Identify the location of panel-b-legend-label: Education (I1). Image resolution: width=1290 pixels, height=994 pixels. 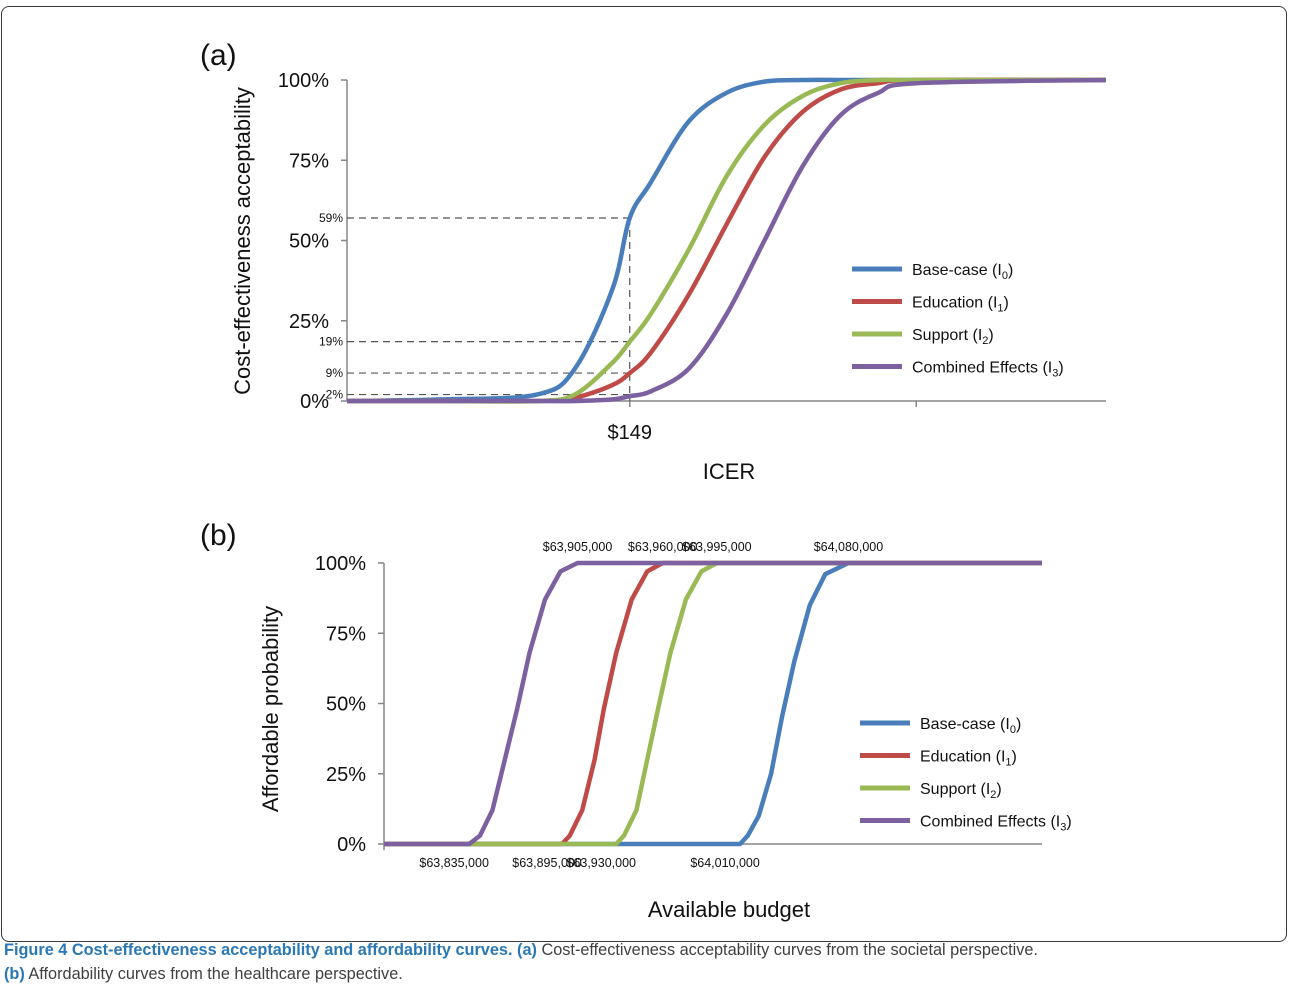
(968, 759).